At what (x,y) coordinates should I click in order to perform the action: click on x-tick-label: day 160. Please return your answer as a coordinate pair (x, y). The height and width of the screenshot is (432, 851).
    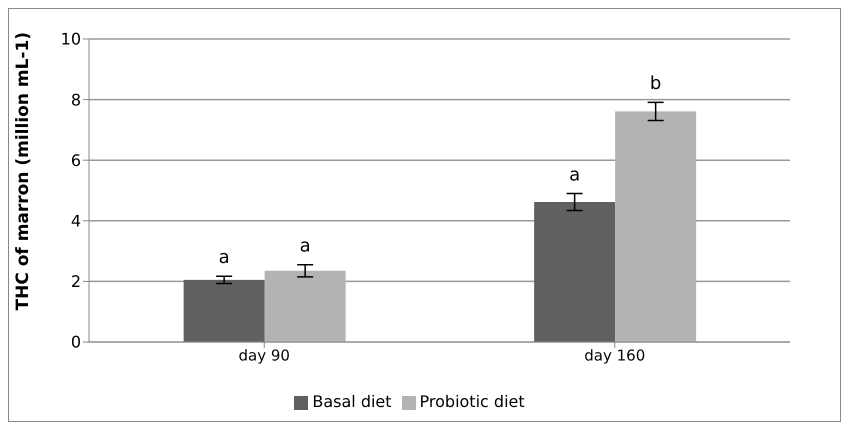
    Looking at the image, I should click on (615, 355).